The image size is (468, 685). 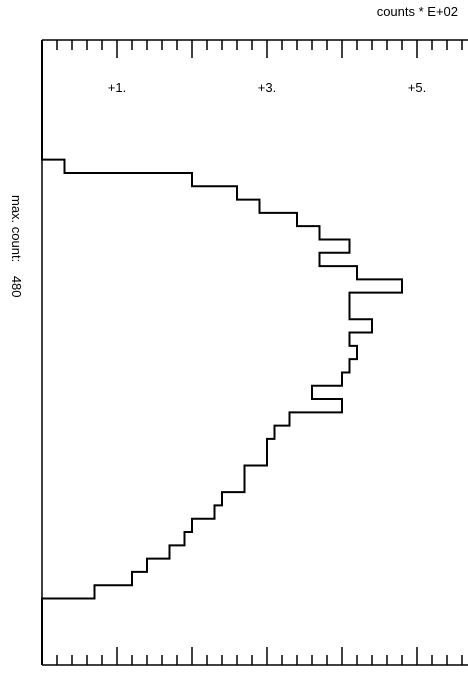 I want to click on max-count-value: 480, so click(x=16, y=287).